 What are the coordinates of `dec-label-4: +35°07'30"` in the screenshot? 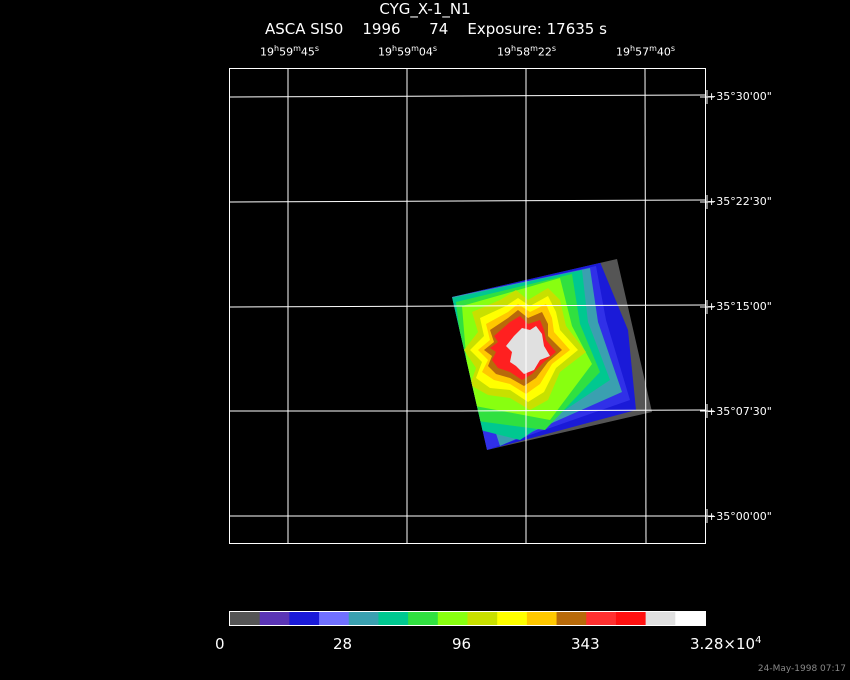 It's located at (739, 411).